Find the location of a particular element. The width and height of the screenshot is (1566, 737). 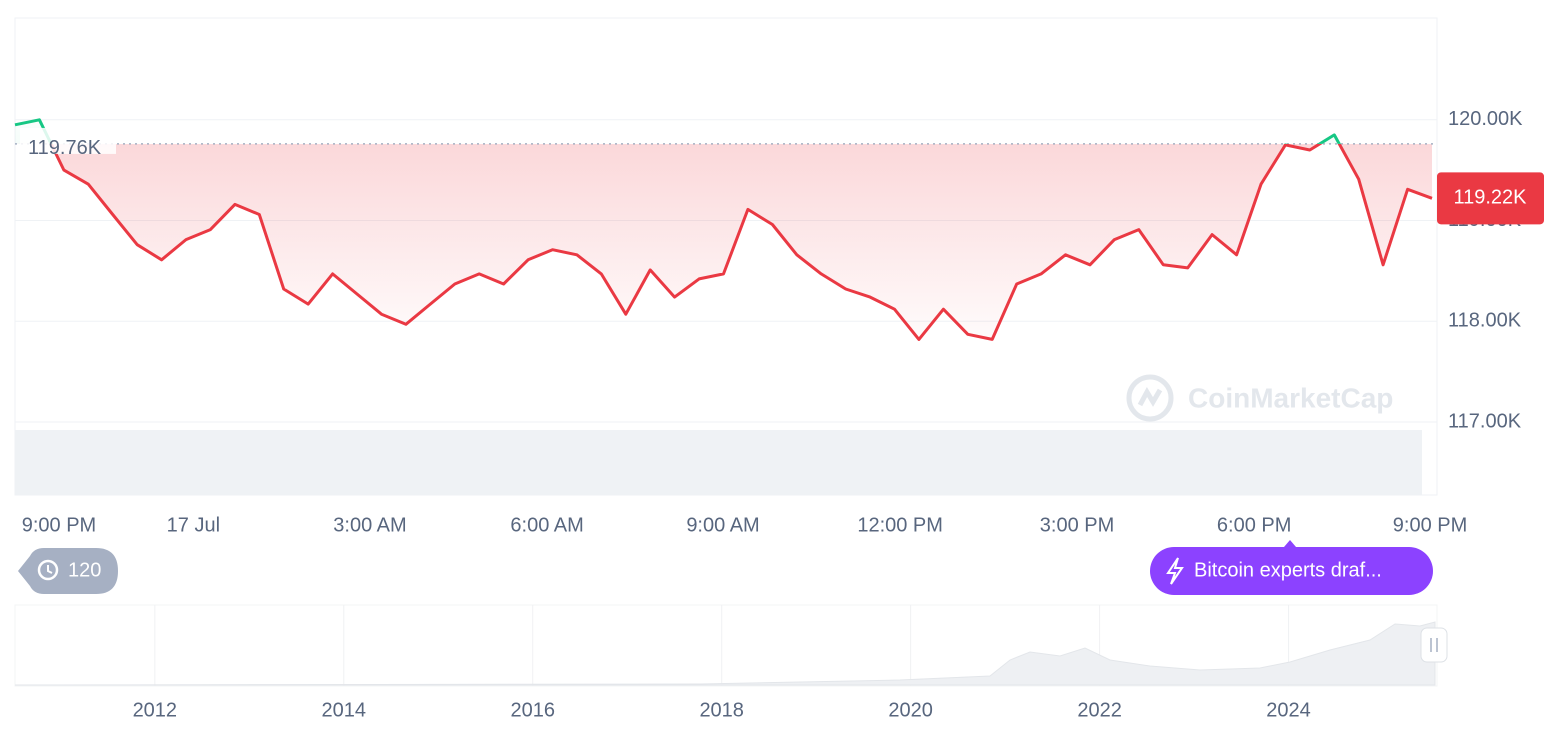

navigator-year-label: 2016 is located at coordinates (532, 710).